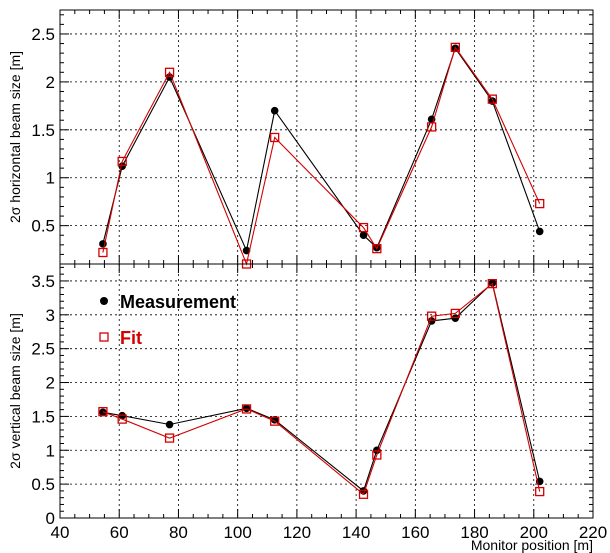  Describe the element at coordinates (131, 338) in the screenshot. I see `legend-label: Fit` at that location.